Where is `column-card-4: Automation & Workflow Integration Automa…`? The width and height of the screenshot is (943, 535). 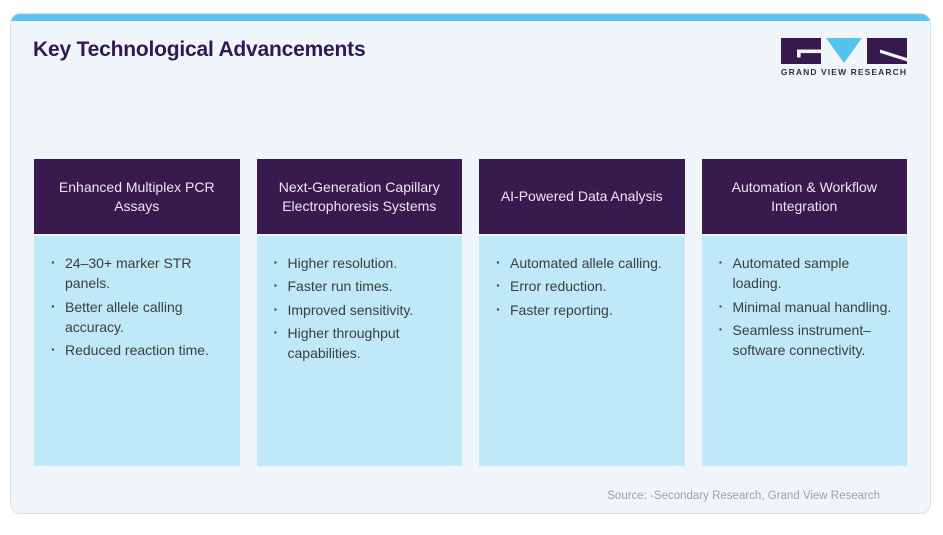
column-card-4: Automation & Workflow Integration Automa… is located at coordinates (804, 312).